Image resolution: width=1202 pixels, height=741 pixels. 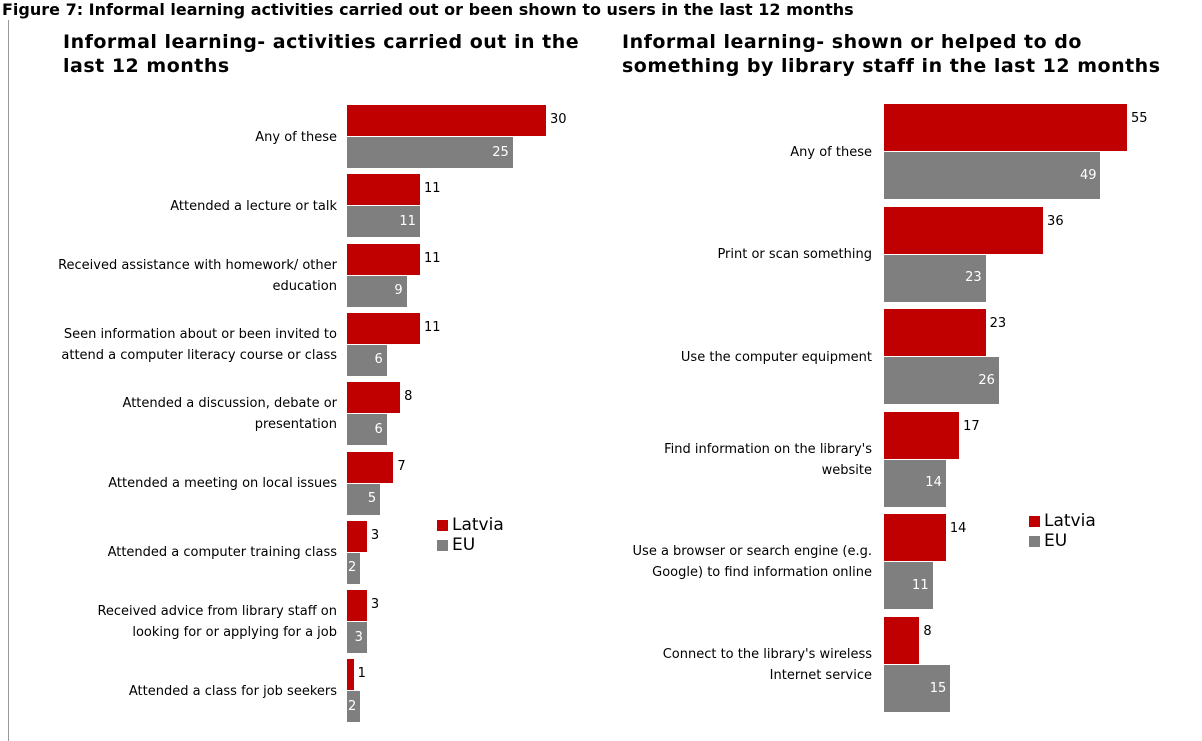 What do you see at coordinates (500, 152) in the screenshot?
I see `value-label: 25` at bounding box center [500, 152].